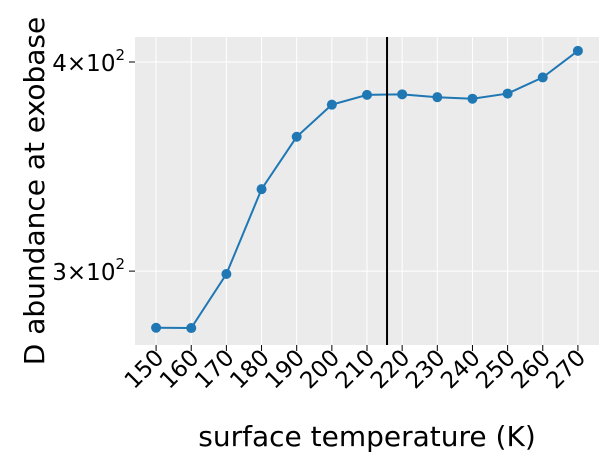 The height and width of the screenshot is (462, 614). I want to click on y-ticks: 3×102 4×102, so click(93, 166).